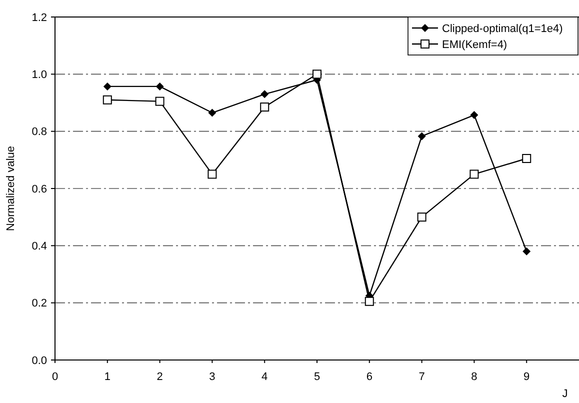 This screenshot has width=579, height=403. I want to click on y-axis-title: Normalized value, so click(11, 188).